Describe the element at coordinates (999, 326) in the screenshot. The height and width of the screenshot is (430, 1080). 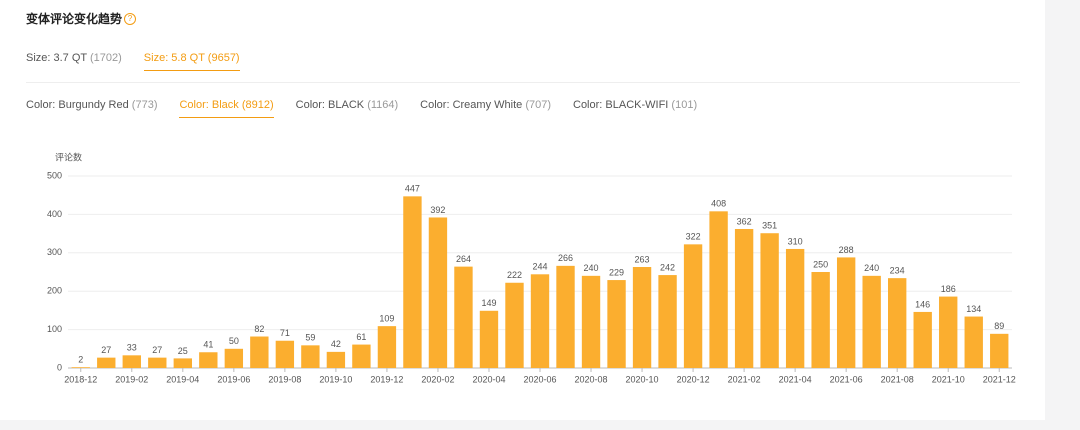
I see `data-label: 89` at that location.